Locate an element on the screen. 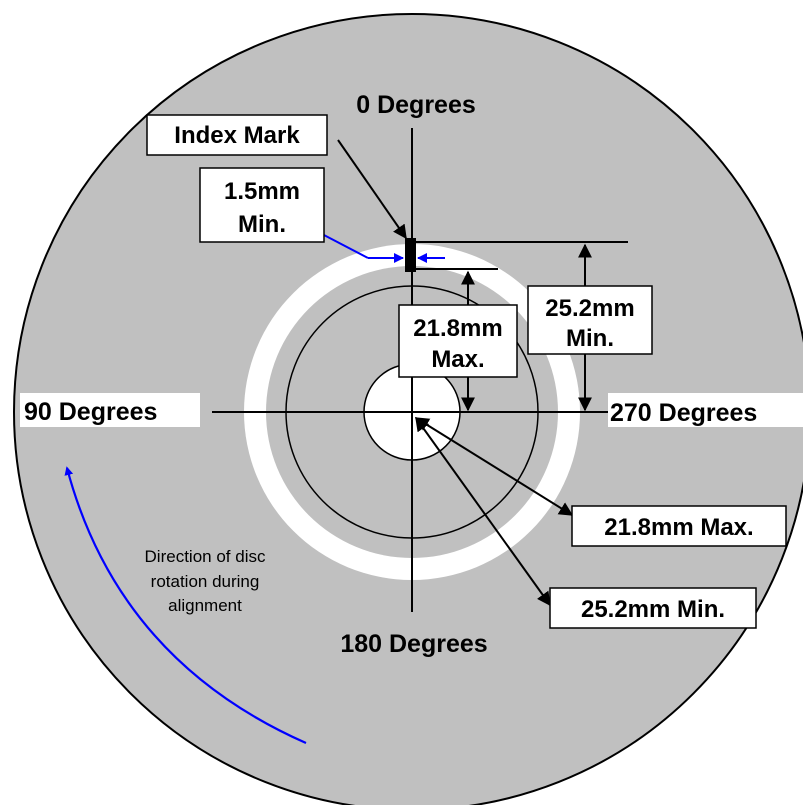 This screenshot has height=805, width=803. outer-dim-box is located at coordinates (590, 320).